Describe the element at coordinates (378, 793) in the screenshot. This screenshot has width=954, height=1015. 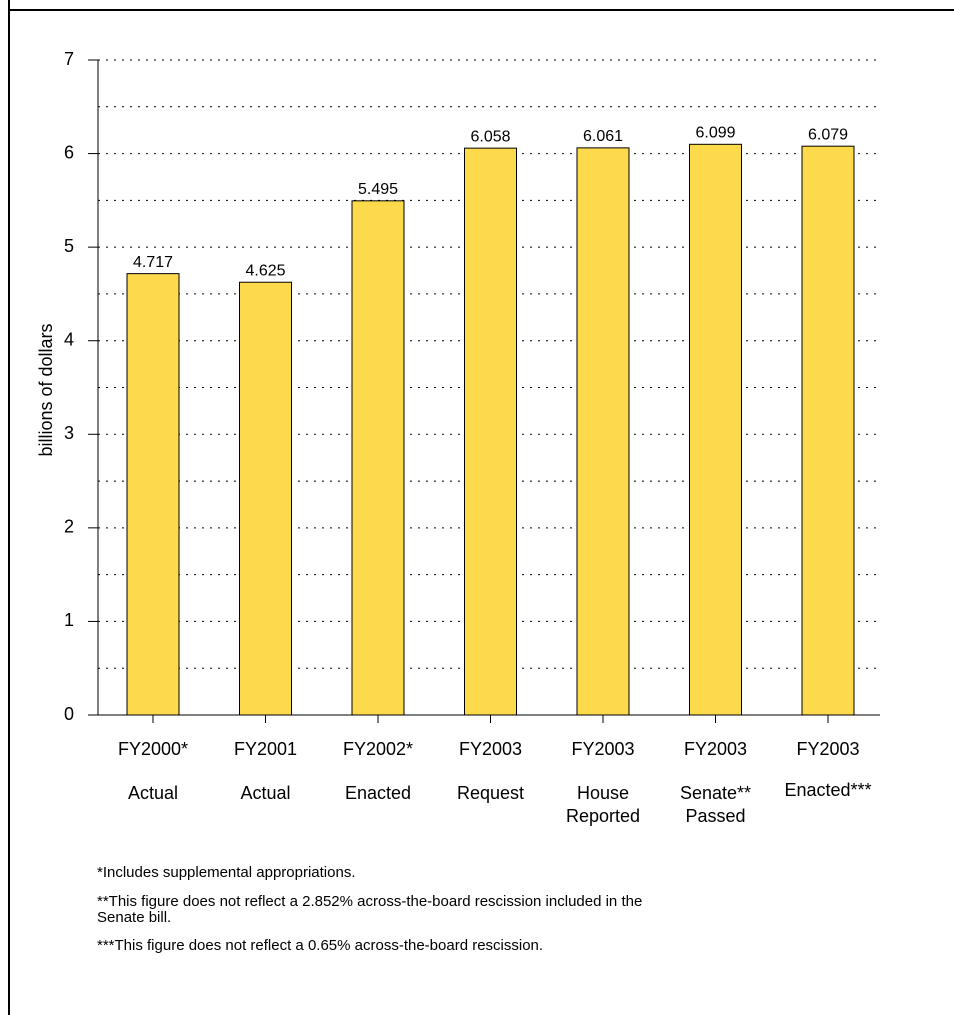
I see `x-tick-label: Enacted` at that location.